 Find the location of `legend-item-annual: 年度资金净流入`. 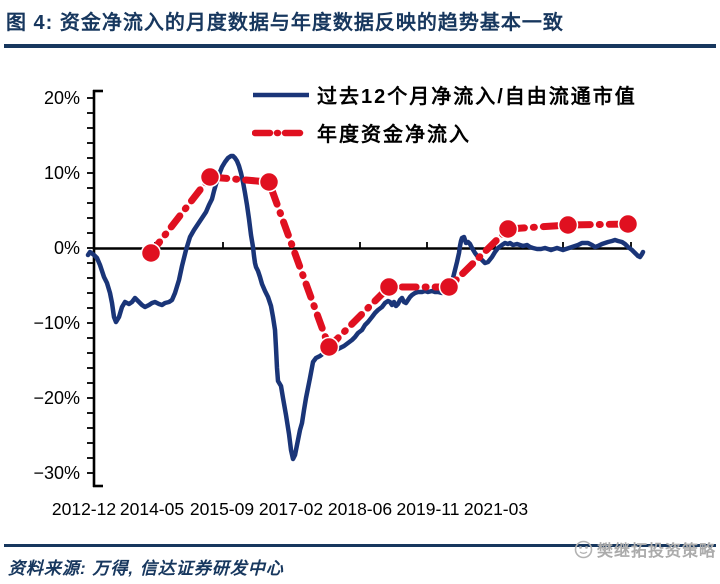

legend-item-annual: 年度资金净流入 is located at coordinates (444, 132).